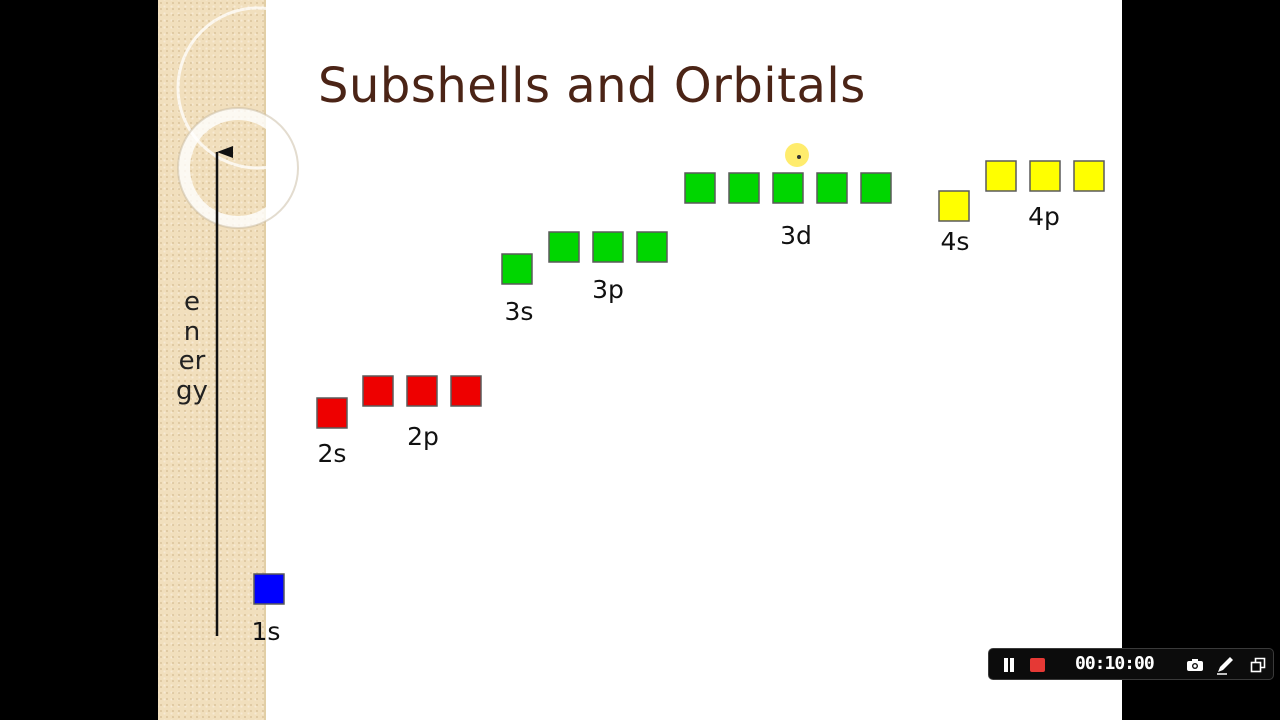  Describe the element at coordinates (266, 631) in the screenshot. I see `subshell-label-1s: 1s` at that location.